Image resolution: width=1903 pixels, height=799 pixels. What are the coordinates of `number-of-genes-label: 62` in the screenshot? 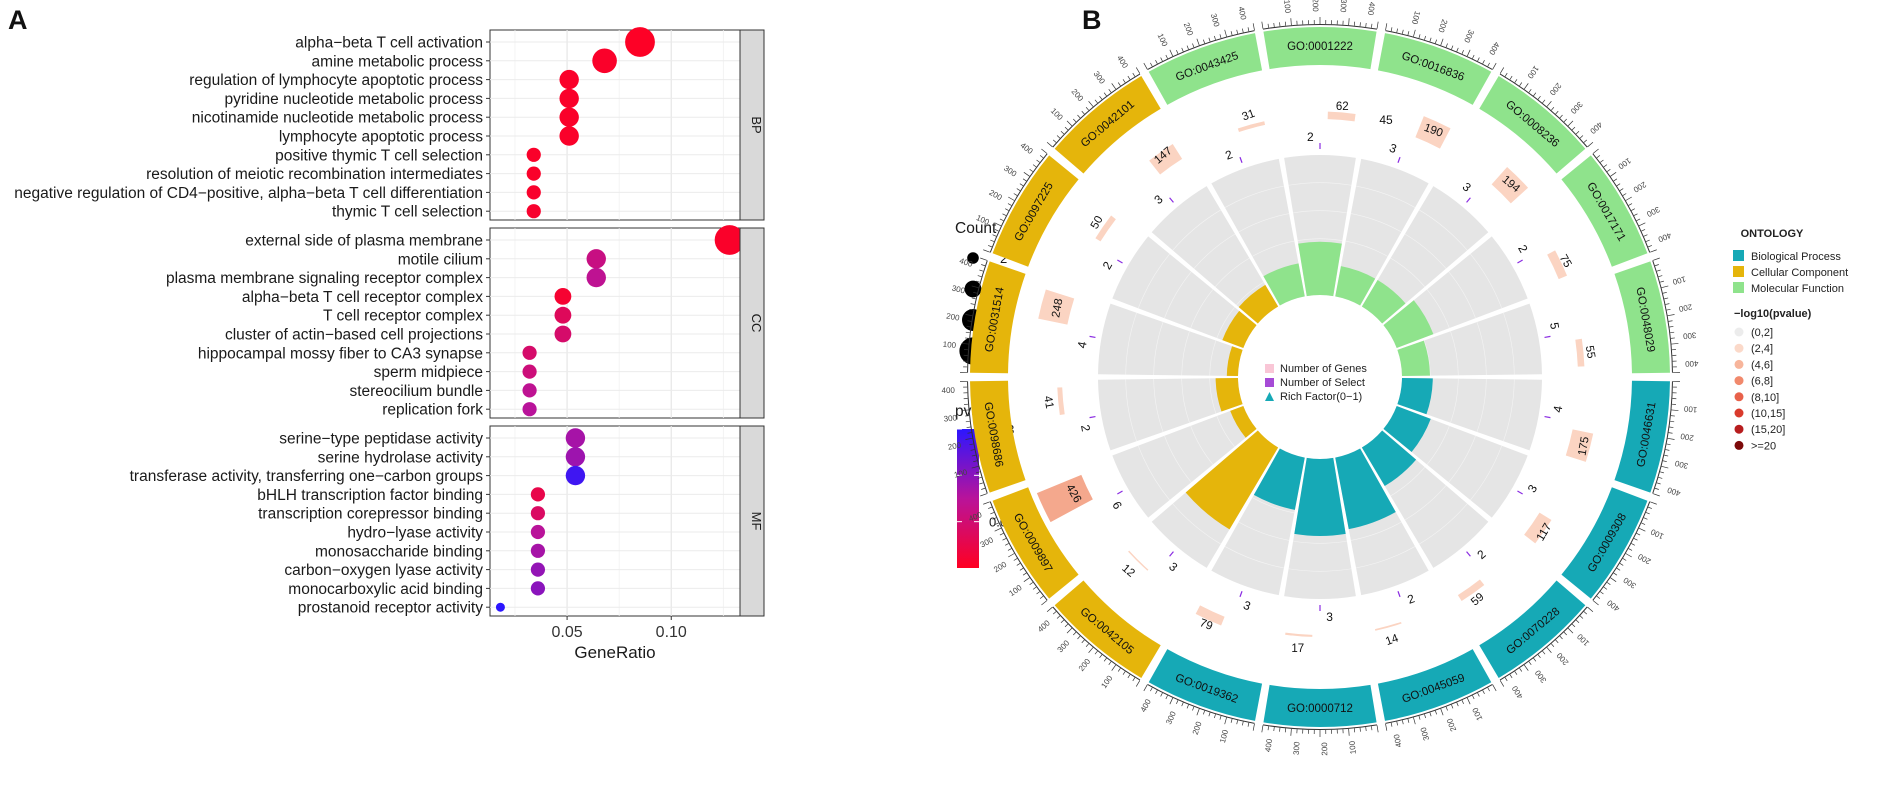 It's located at (1342, 107).